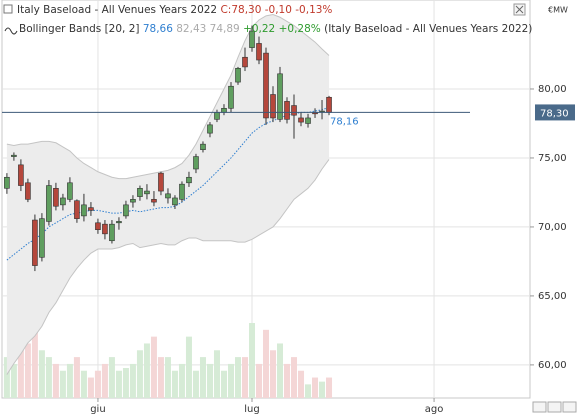 The height and width of the screenshot is (419, 581). What do you see at coordinates (434, 409) in the screenshot?
I see `x-tick-label: ago` at bounding box center [434, 409].